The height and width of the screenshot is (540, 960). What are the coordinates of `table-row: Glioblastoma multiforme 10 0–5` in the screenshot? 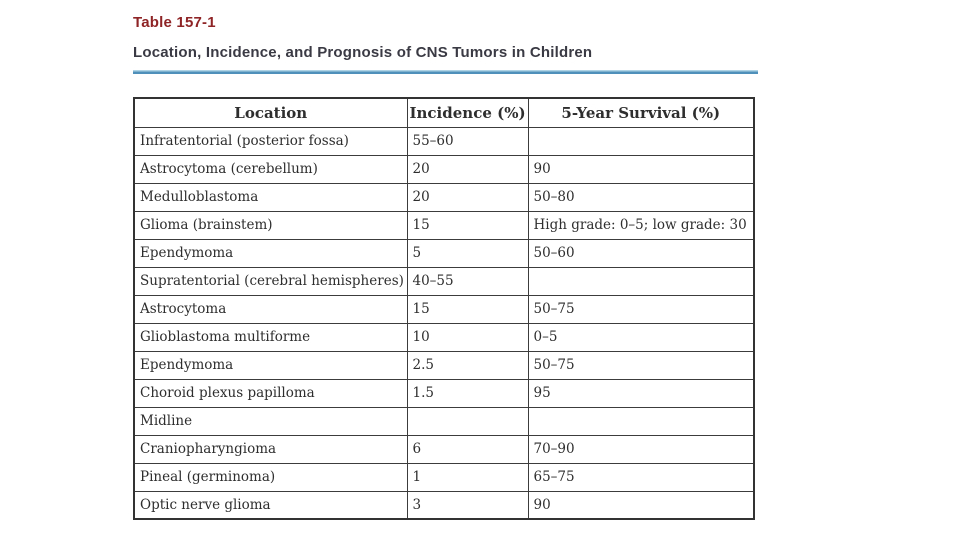 It's located at (444, 337).